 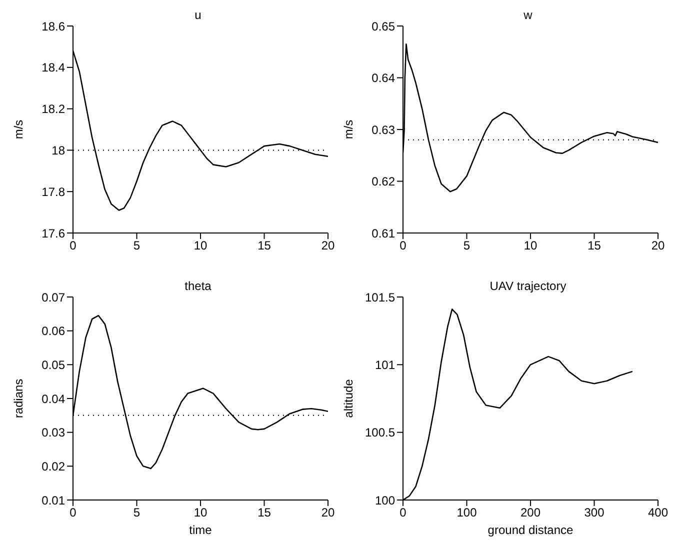 I want to click on y-axis-title: radians, so click(x=18, y=398).